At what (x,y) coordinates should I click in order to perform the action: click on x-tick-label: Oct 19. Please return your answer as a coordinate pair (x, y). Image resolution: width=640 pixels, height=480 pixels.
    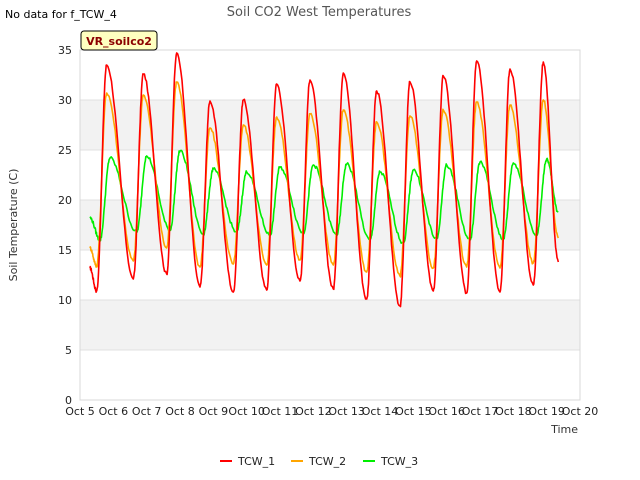
    Looking at the image, I should click on (546, 411).